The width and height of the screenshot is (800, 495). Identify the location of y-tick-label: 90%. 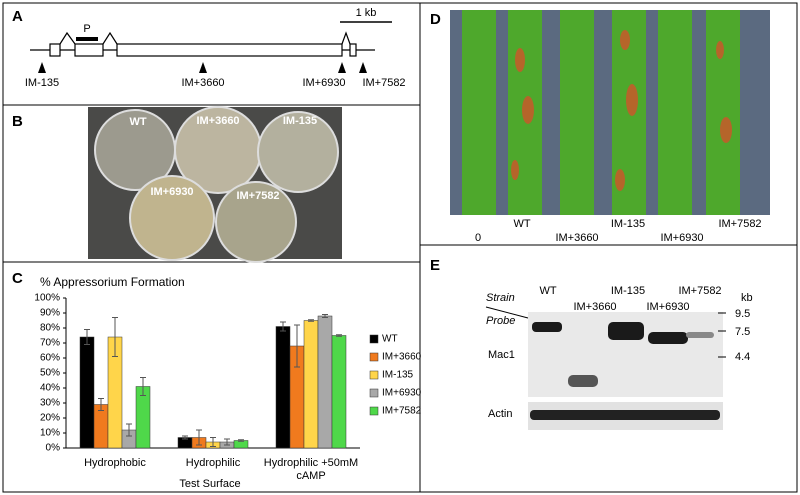
(50, 313).